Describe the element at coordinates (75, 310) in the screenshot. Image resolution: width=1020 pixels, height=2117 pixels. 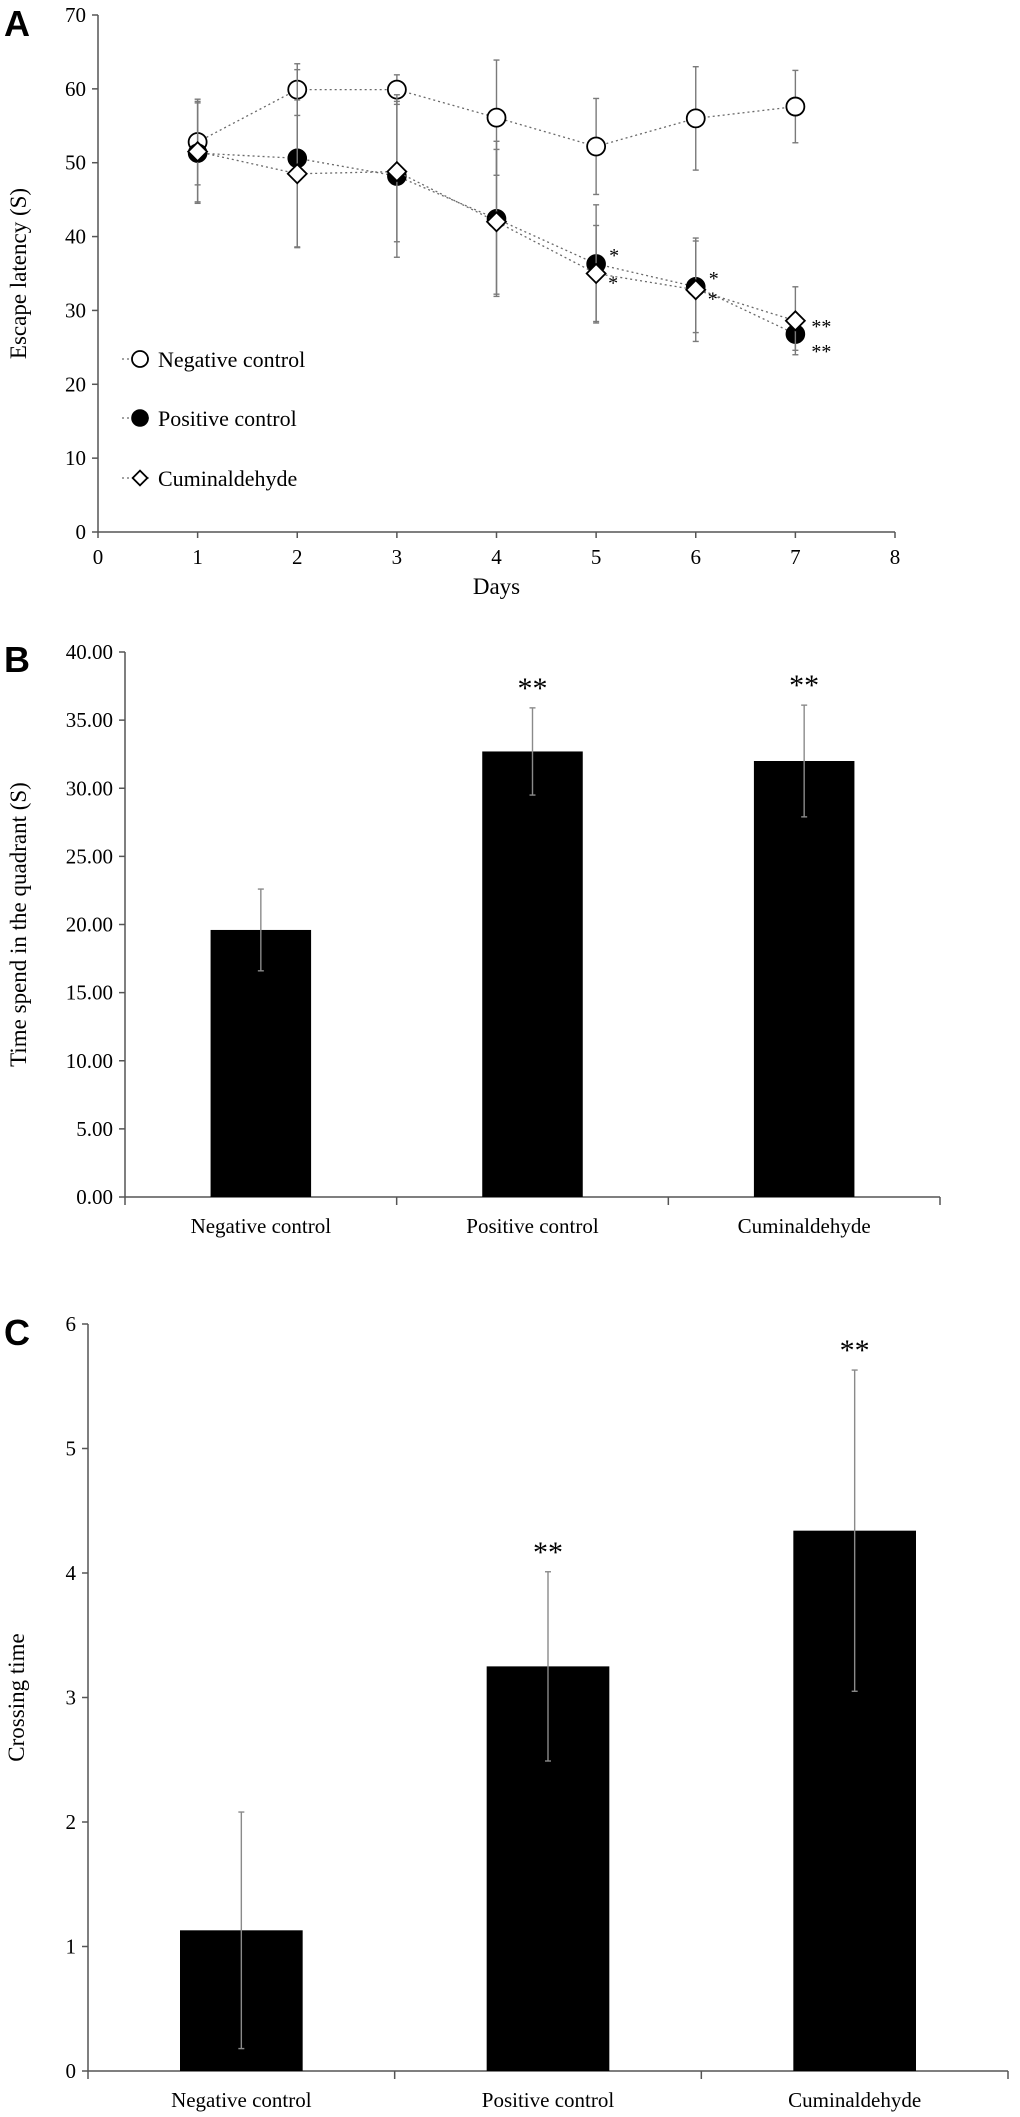
I see `y-tick-label: 30` at that location.